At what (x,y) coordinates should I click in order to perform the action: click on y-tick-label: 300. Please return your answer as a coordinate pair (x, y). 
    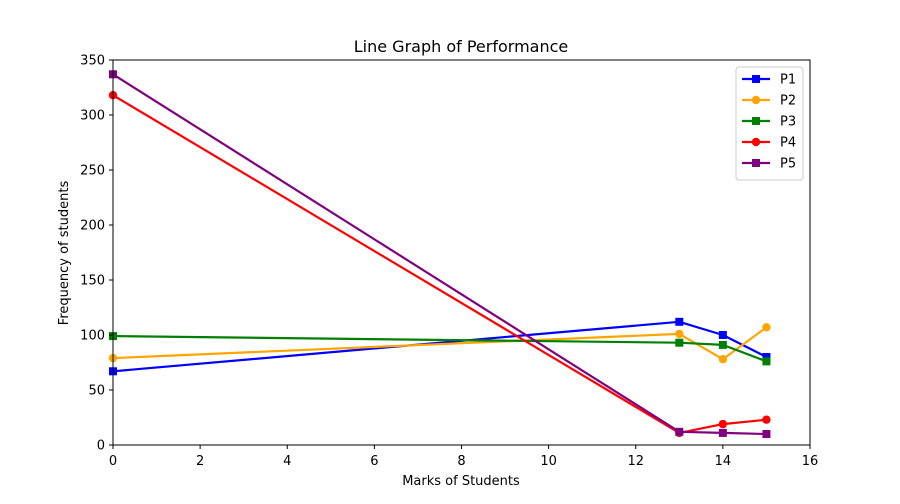
    Looking at the image, I should click on (92, 116).